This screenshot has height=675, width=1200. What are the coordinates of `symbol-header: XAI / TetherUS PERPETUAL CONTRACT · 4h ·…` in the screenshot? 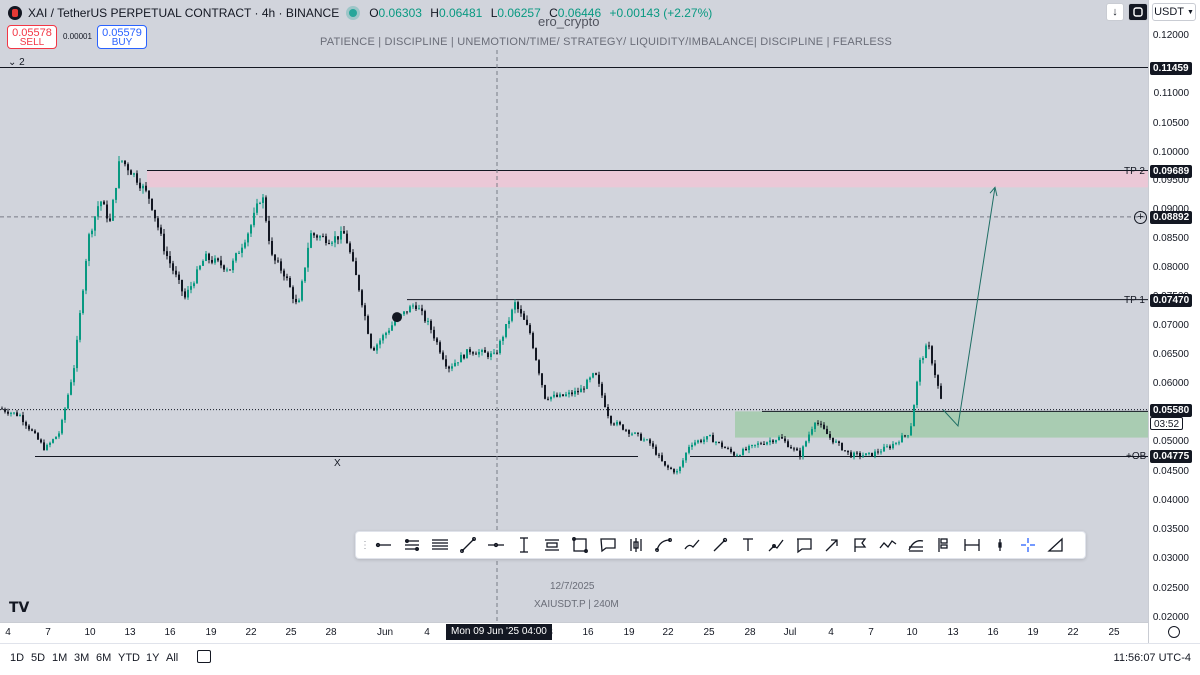 It's located at (362, 13).